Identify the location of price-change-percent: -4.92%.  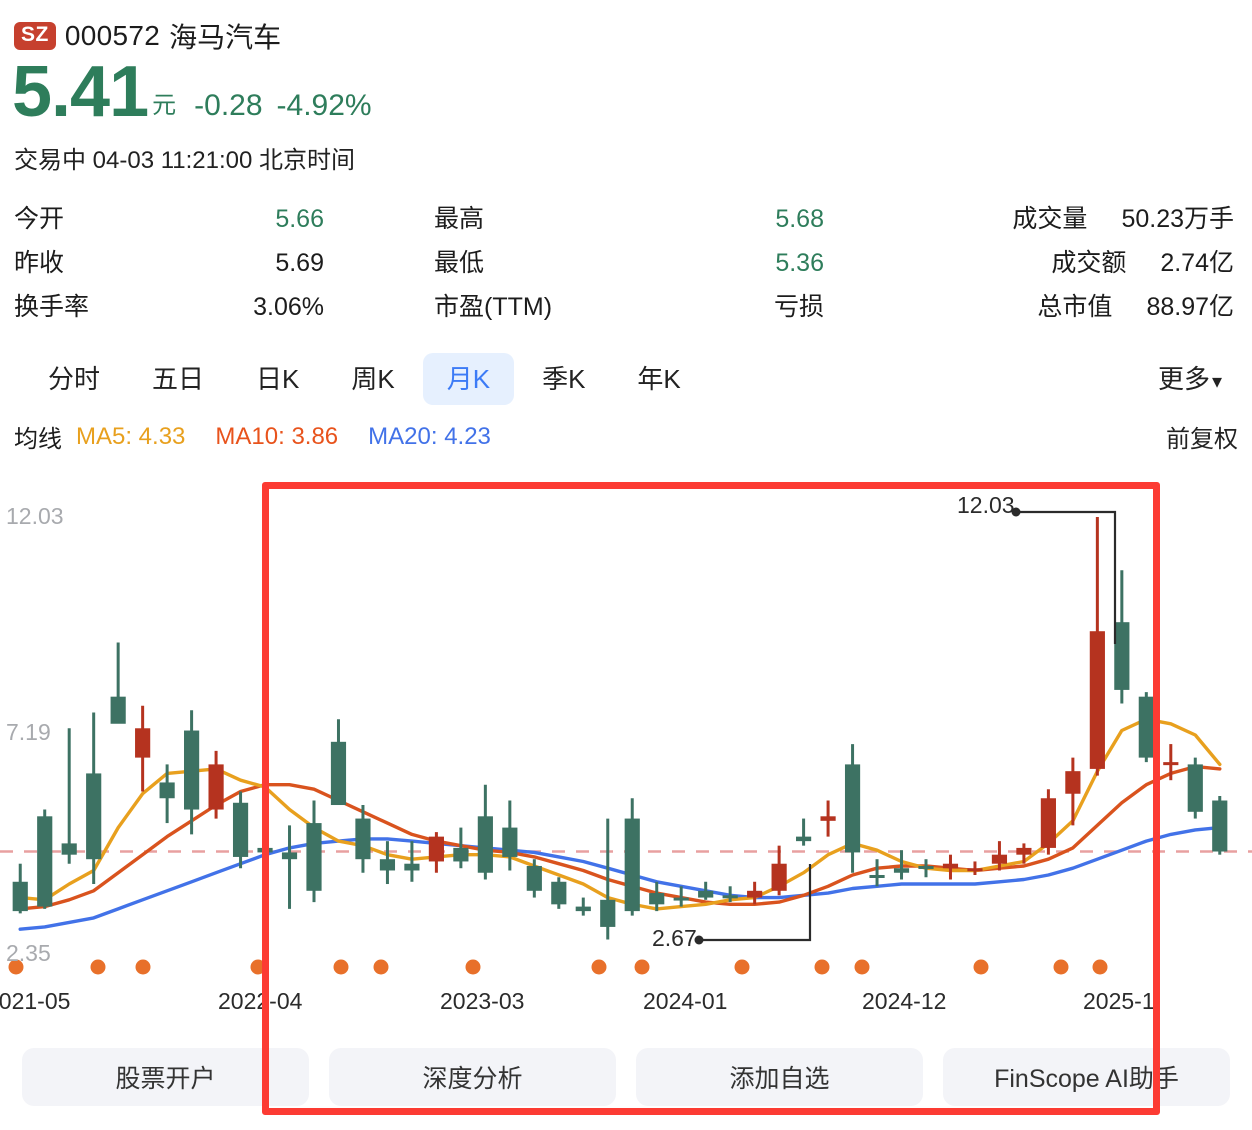
(324, 106).